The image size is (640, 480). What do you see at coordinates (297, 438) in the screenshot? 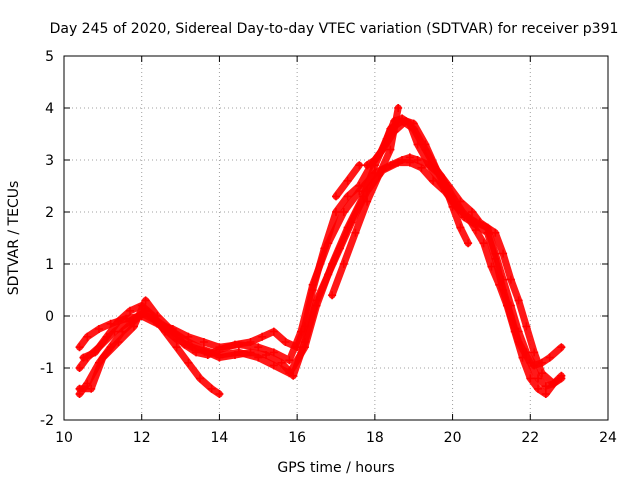
I see `x-tick-label: 16` at bounding box center [297, 438].